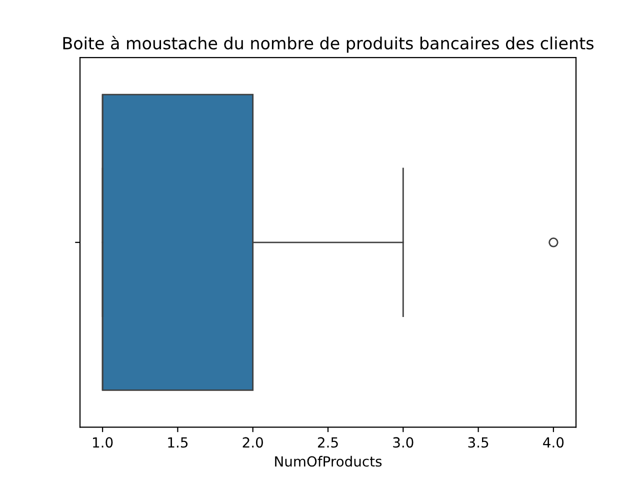  What do you see at coordinates (553, 442) in the screenshot?
I see `x-tick-label: 4.0` at bounding box center [553, 442].